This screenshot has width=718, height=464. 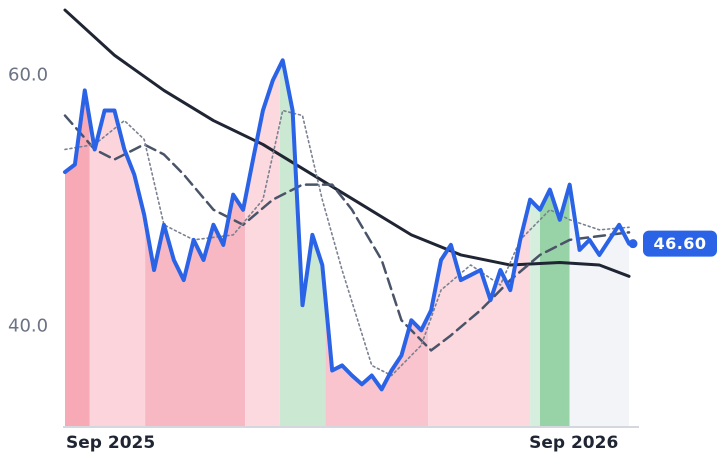 I want to click on y-tick-label: 60.0, so click(x=28, y=74).